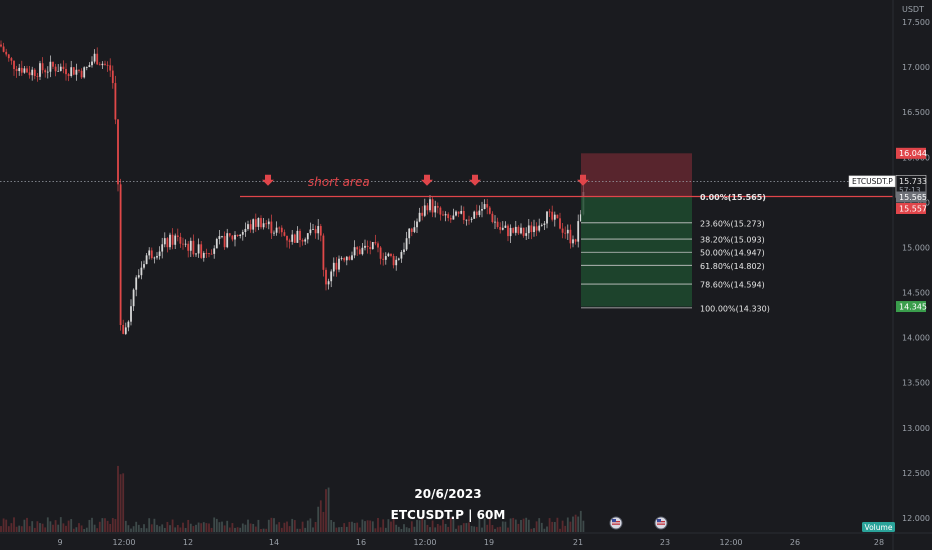 The image size is (932, 550). I want to click on price-tick-label: 16.500, so click(916, 112).